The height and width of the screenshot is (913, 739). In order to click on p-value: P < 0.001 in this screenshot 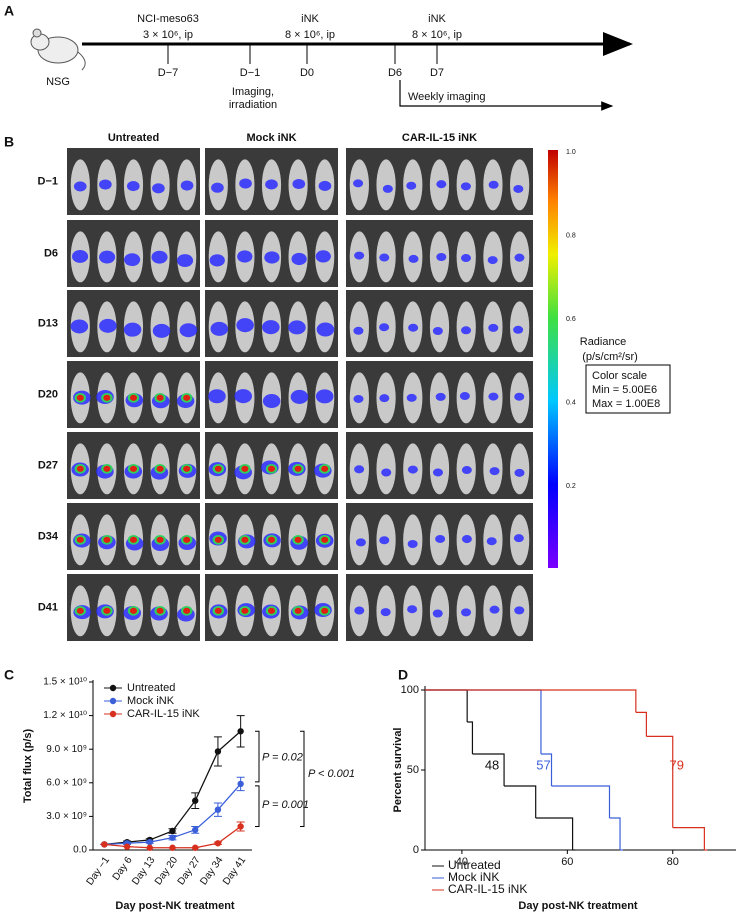, I will do `click(331, 774)`.